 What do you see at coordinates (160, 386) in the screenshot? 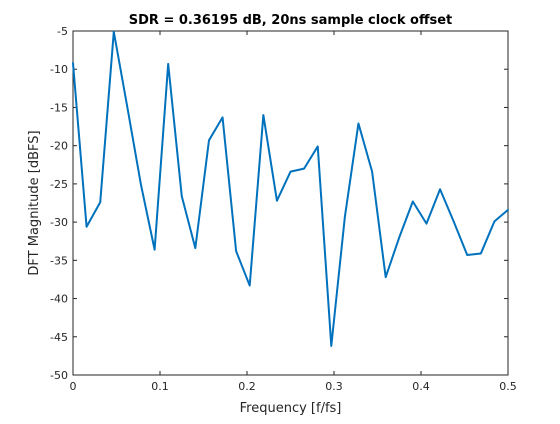
I see `x-tick-label: 0.1` at bounding box center [160, 386].